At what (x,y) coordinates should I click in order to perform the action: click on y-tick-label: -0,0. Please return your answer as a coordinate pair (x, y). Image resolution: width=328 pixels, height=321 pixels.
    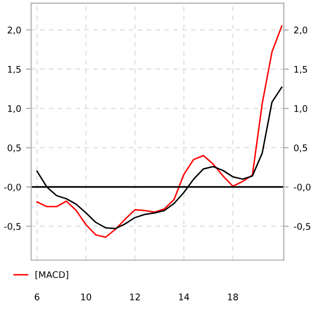
    Looking at the image, I should click on (12, 188).